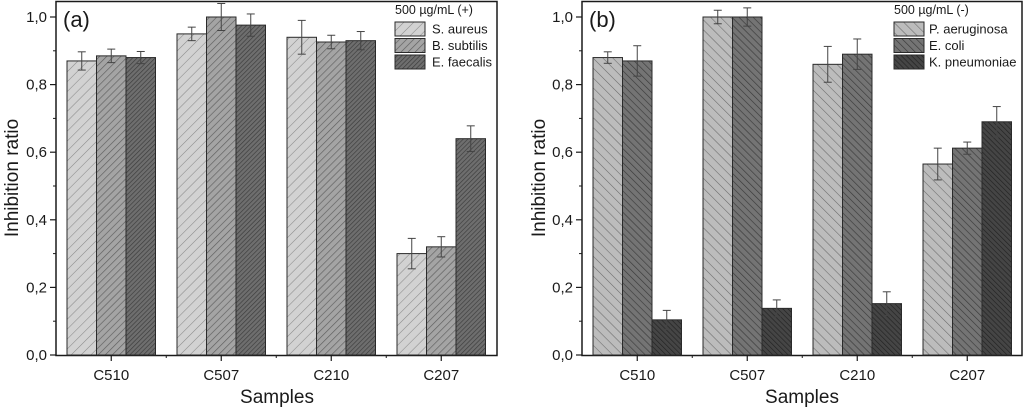  I want to click on legend-label: E. faecalis, so click(462, 62).